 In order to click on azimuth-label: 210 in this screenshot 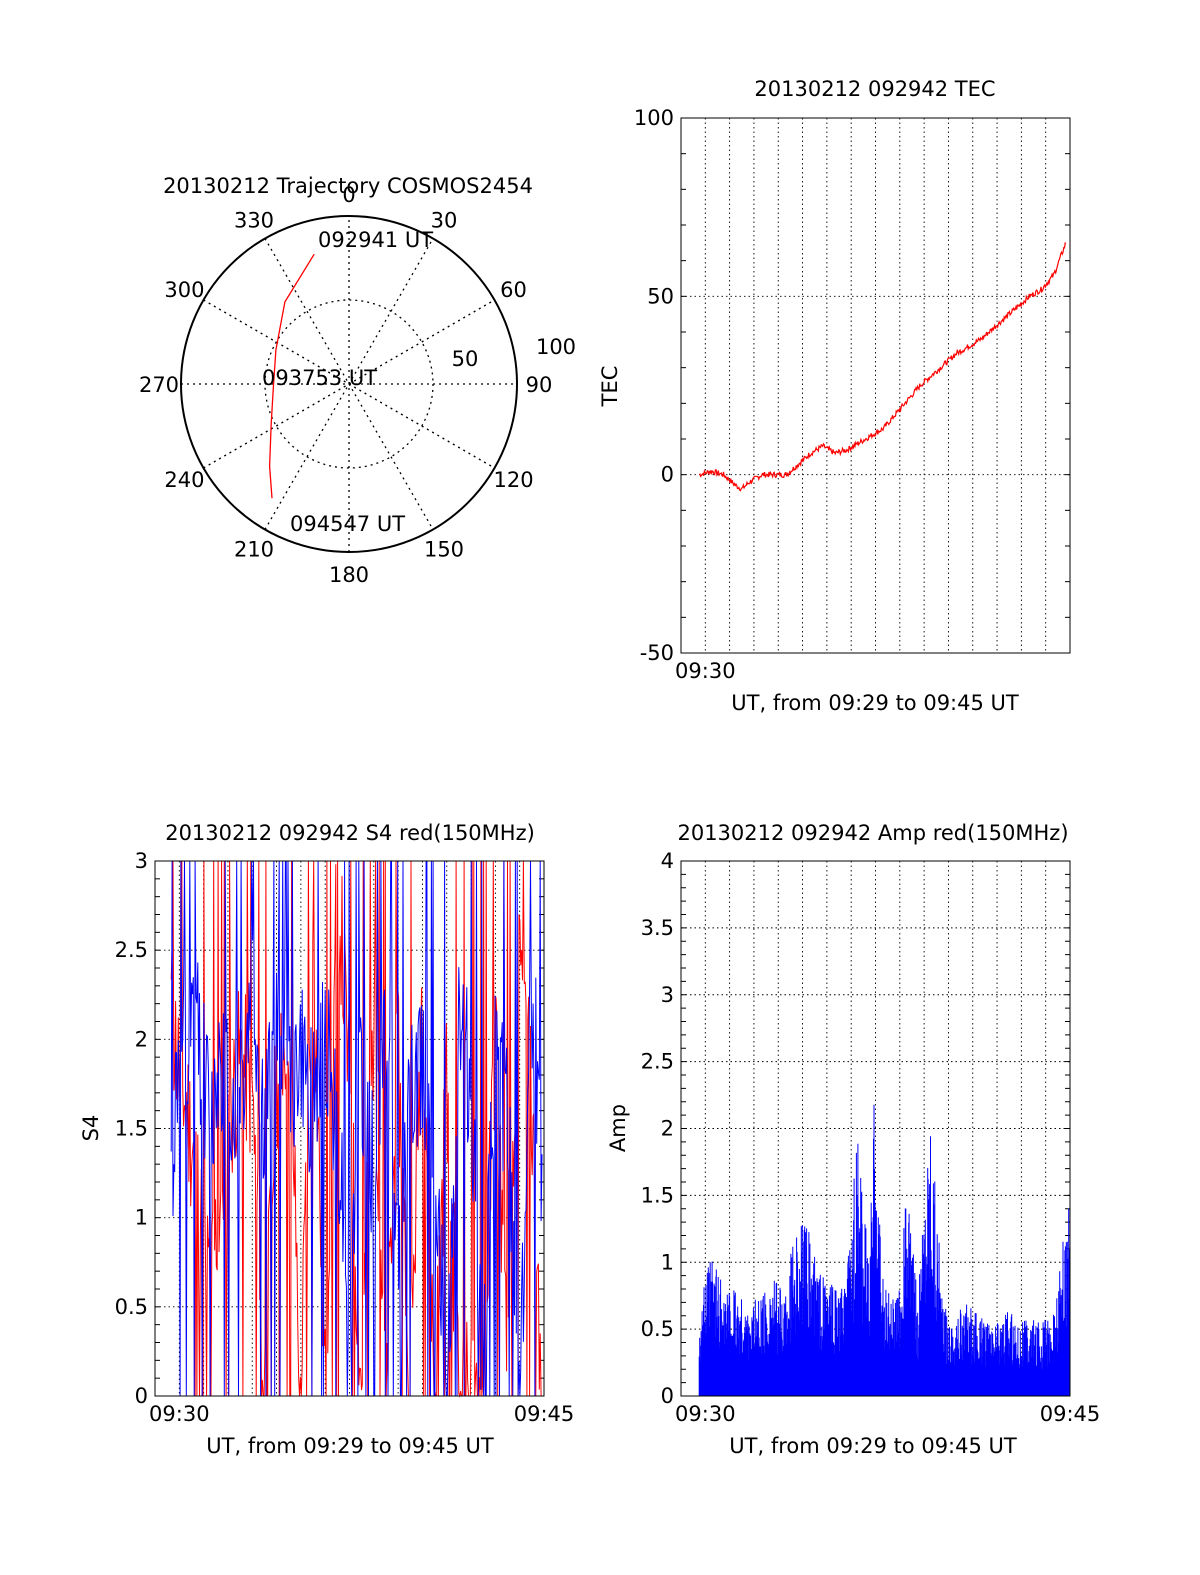, I will do `click(254, 550)`.